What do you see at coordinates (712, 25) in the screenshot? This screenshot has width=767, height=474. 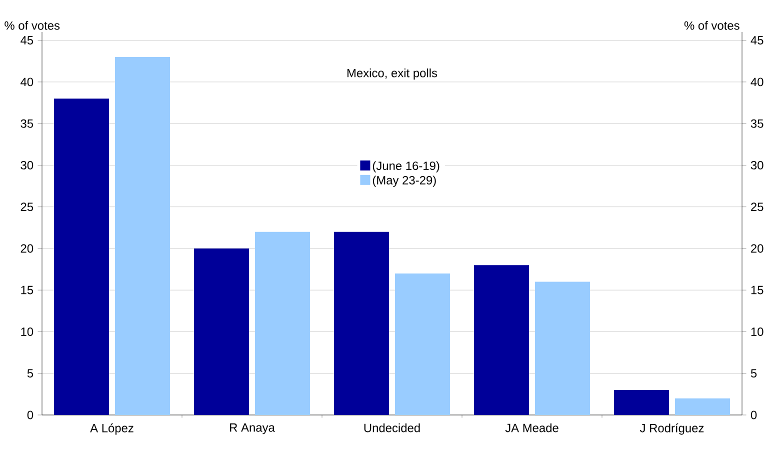 I see `y2-axis-title: % of votes` at bounding box center [712, 25].